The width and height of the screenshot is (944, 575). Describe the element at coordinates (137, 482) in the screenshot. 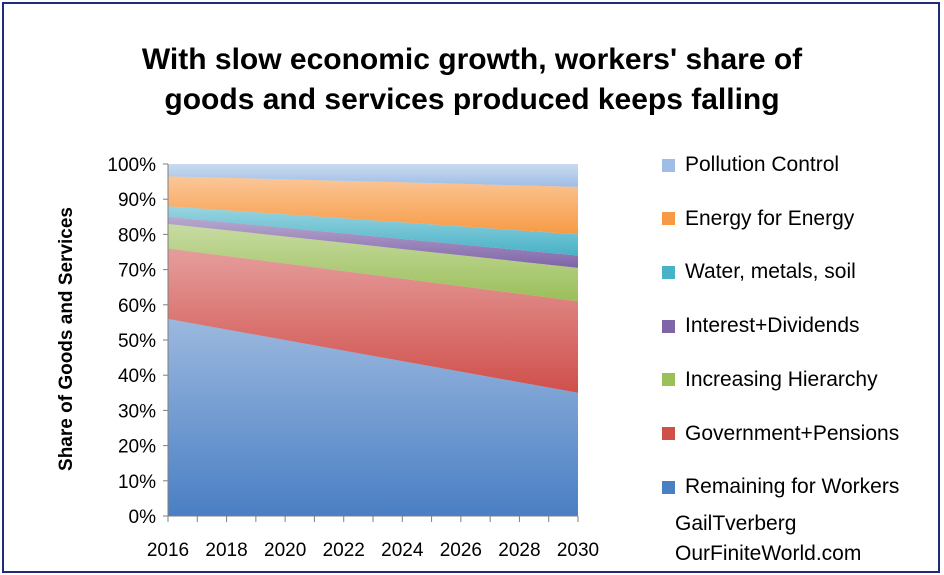

I see `y-tick-label: 10%` at that location.